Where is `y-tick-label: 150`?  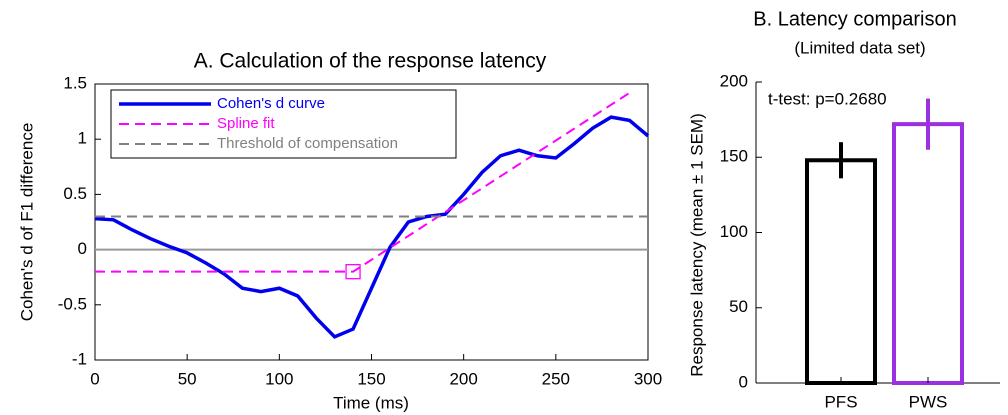 y-tick-label: 150 is located at coordinates (734, 156).